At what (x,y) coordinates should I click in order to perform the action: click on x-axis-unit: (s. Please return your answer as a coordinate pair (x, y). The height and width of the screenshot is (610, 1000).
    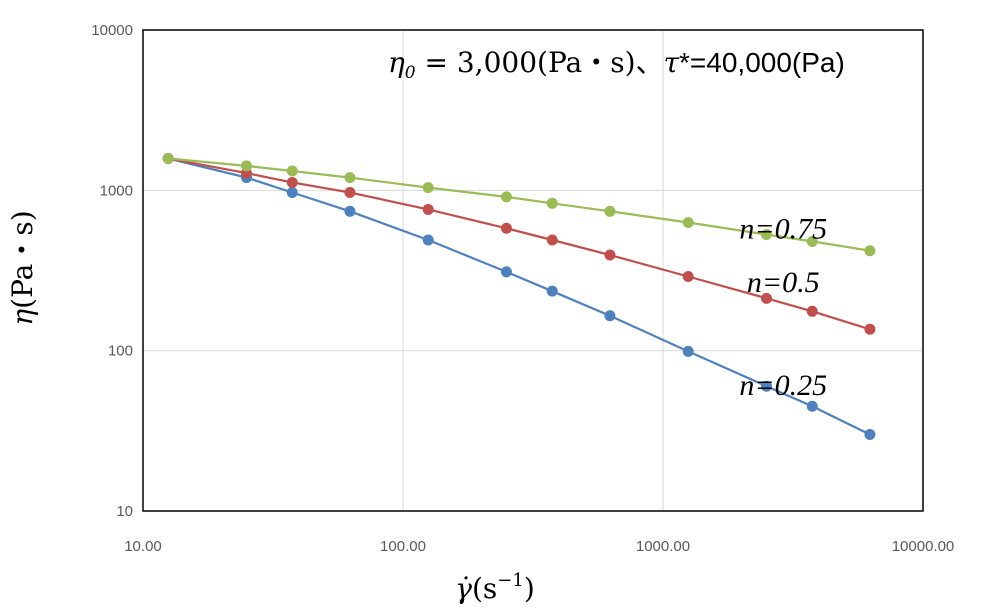
    Looking at the image, I should click on (484, 588).